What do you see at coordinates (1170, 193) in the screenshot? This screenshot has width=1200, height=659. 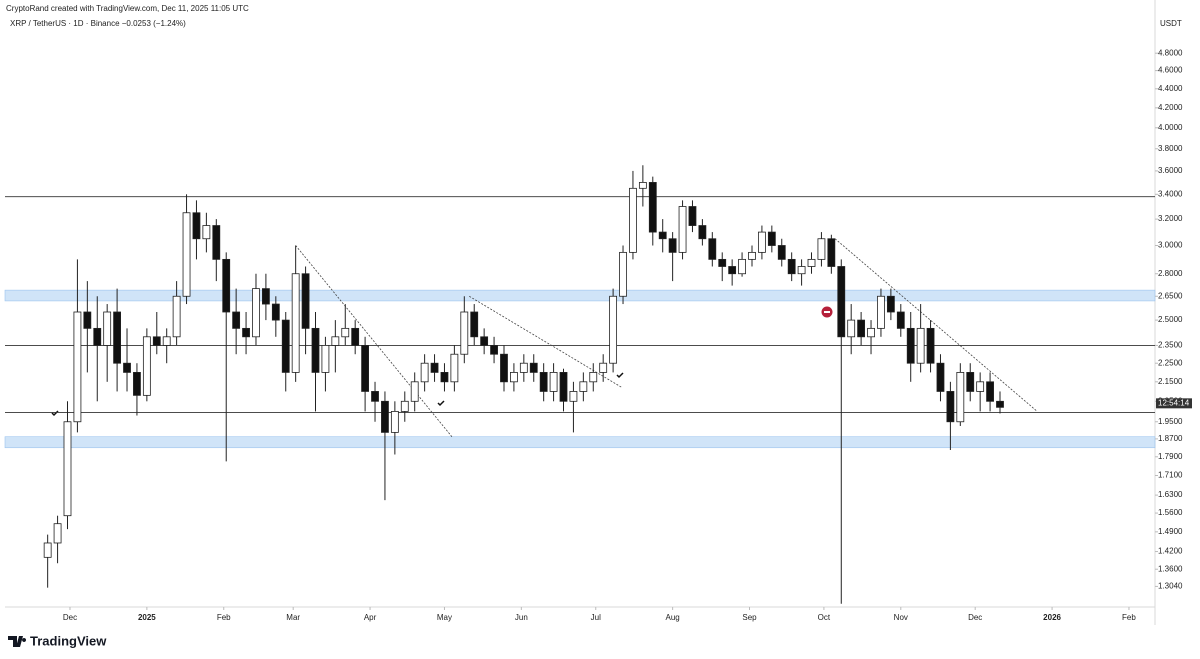 I see `y-tick-label: 3.4000` at bounding box center [1170, 193].